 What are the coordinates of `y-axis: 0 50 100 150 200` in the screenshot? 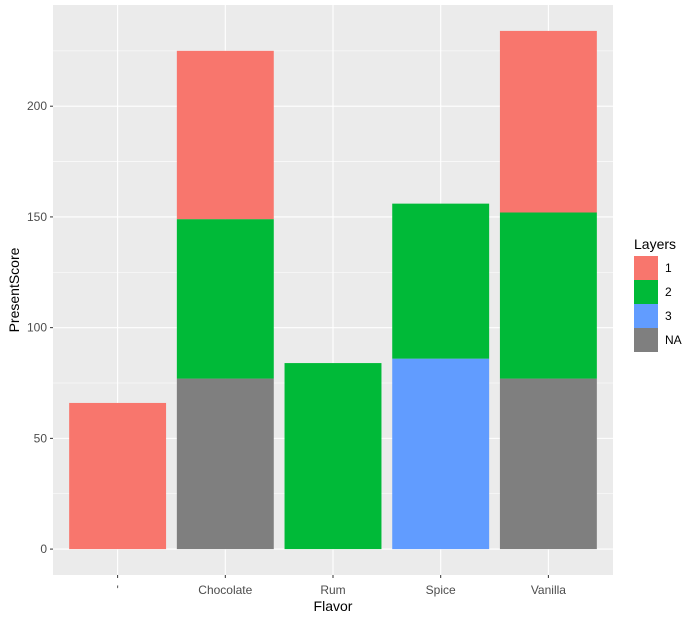 It's located at (40, 327).